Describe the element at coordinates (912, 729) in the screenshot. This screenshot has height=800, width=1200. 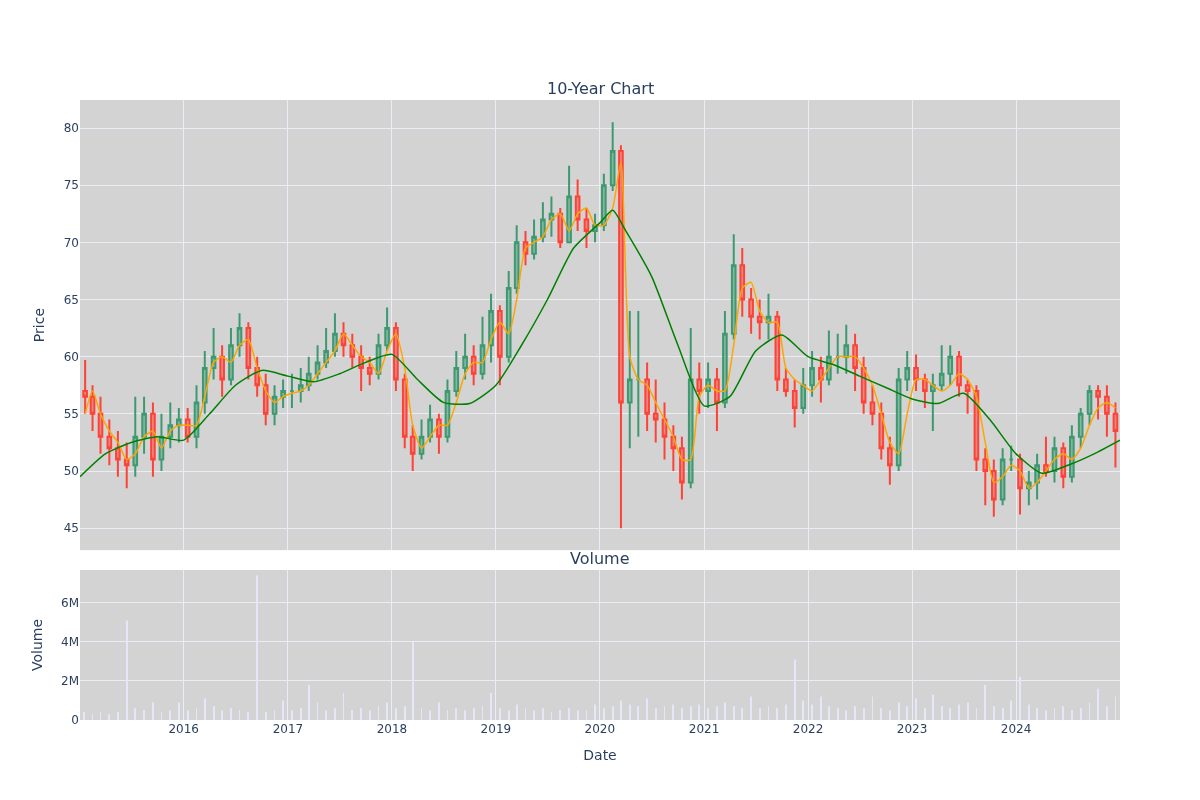
I see `x-tick-label: 2023` at that location.